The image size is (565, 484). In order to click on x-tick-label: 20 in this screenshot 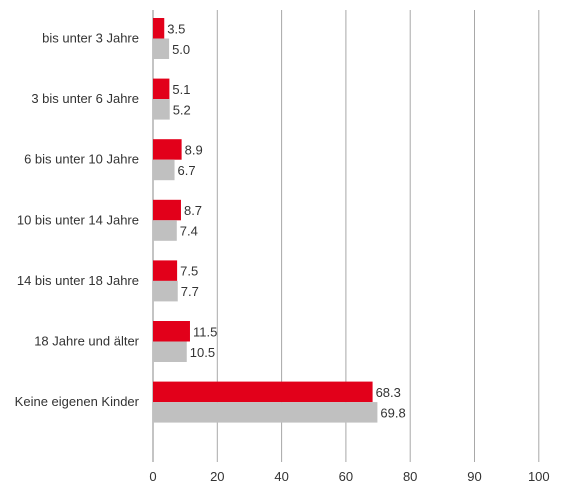, I will do `click(217, 476)`.